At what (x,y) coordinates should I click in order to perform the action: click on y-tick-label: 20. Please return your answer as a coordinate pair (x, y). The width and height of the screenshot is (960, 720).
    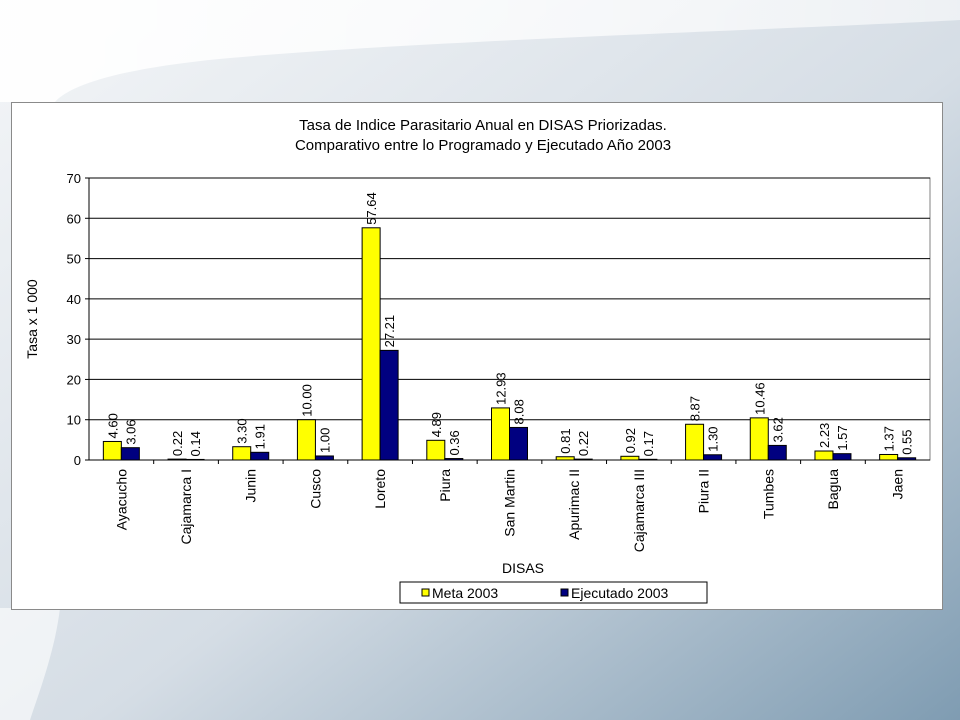
    Looking at the image, I should click on (74, 379).